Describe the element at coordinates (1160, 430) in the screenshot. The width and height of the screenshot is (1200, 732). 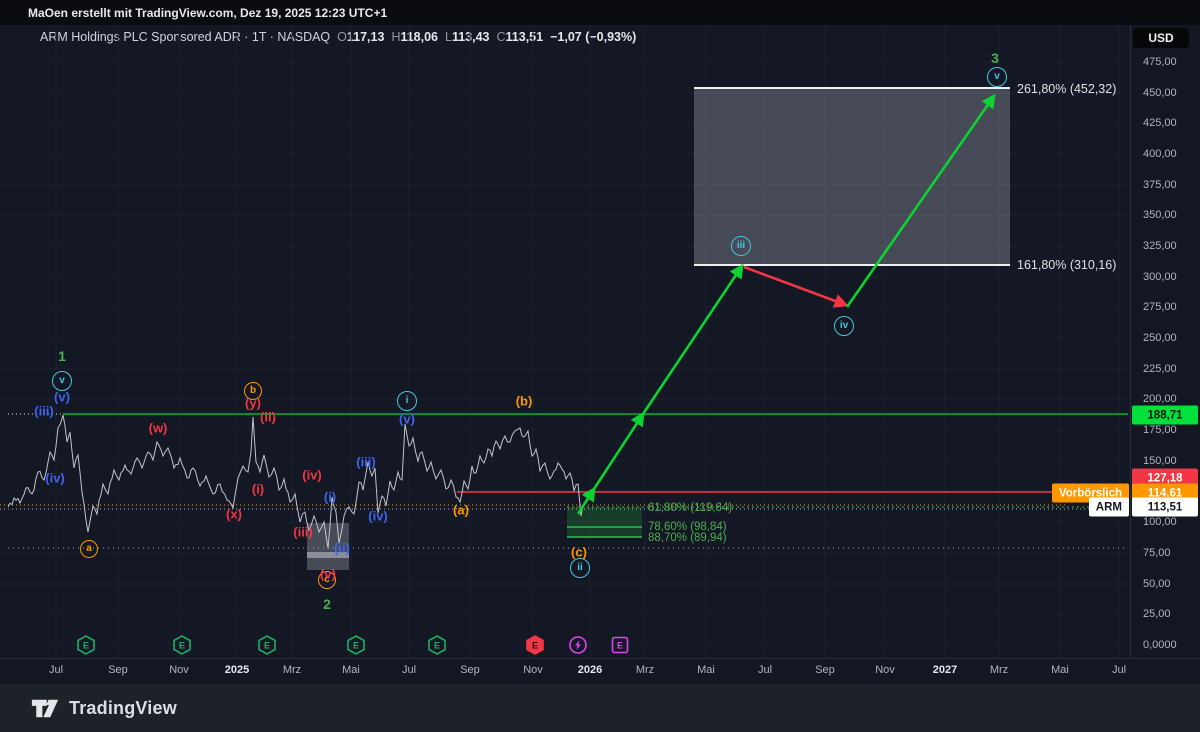
I see `price-tick-label: 175,00` at that location.